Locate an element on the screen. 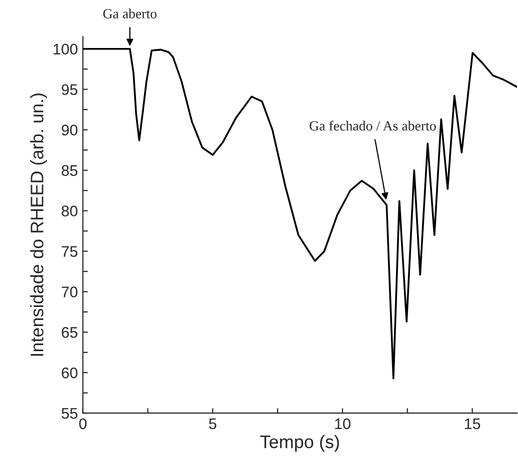  y-tick-label: 65 is located at coordinates (70, 332).